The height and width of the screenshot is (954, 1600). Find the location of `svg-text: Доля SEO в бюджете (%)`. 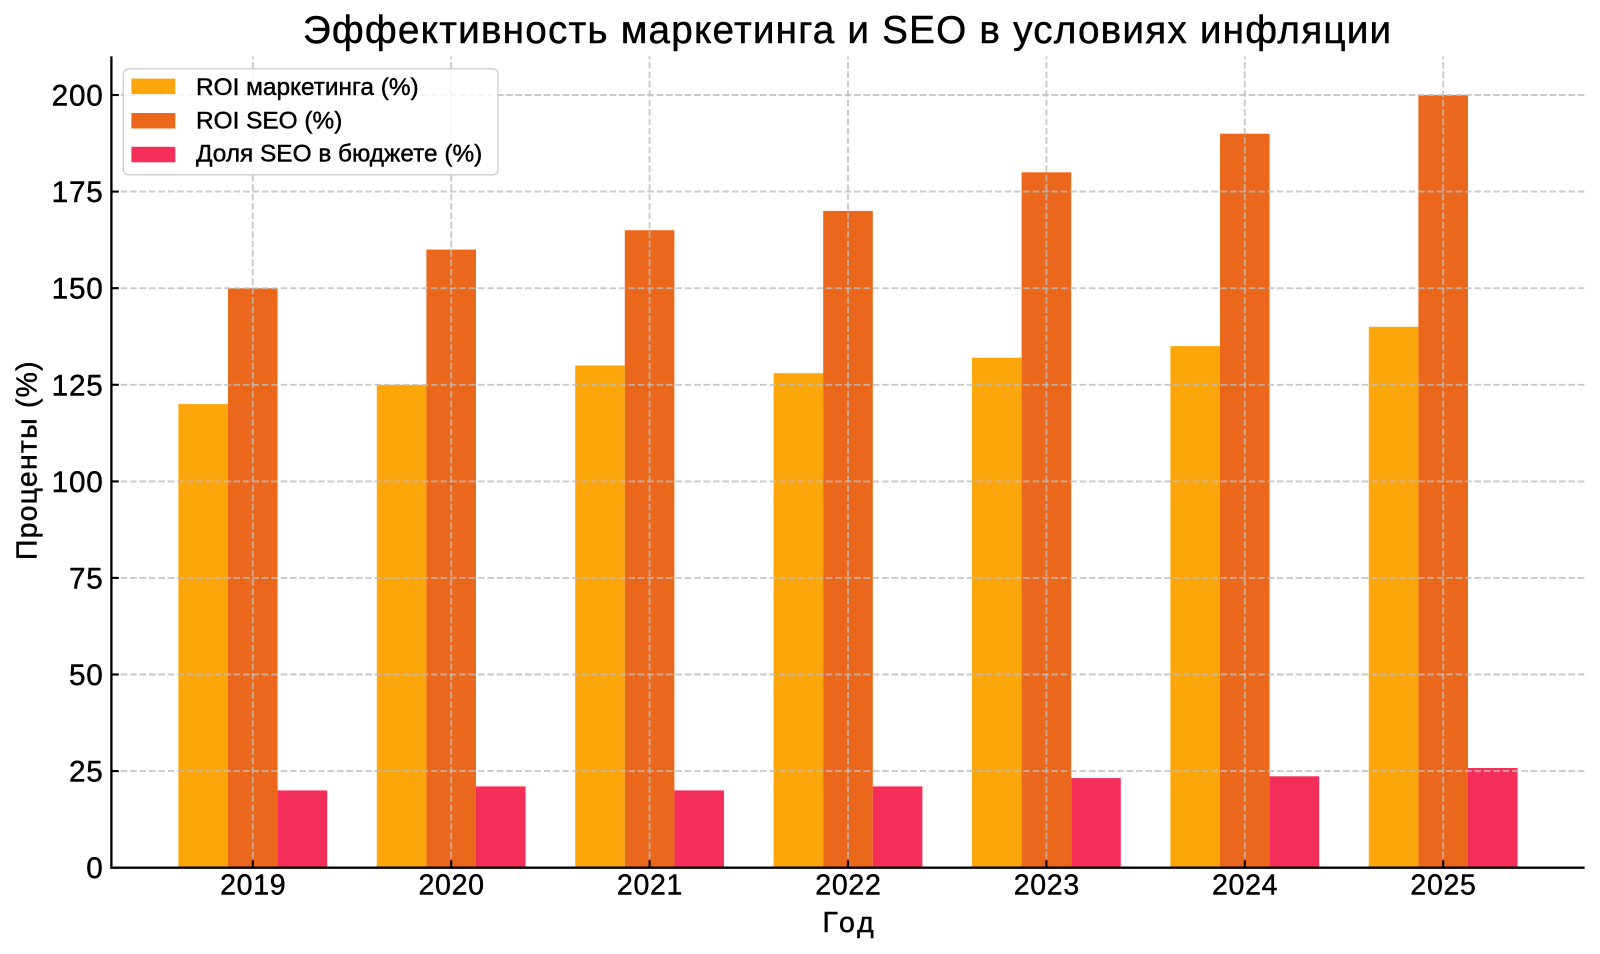

svg-text: Доля SEO в бюджете (%) is located at coordinates (339, 154).